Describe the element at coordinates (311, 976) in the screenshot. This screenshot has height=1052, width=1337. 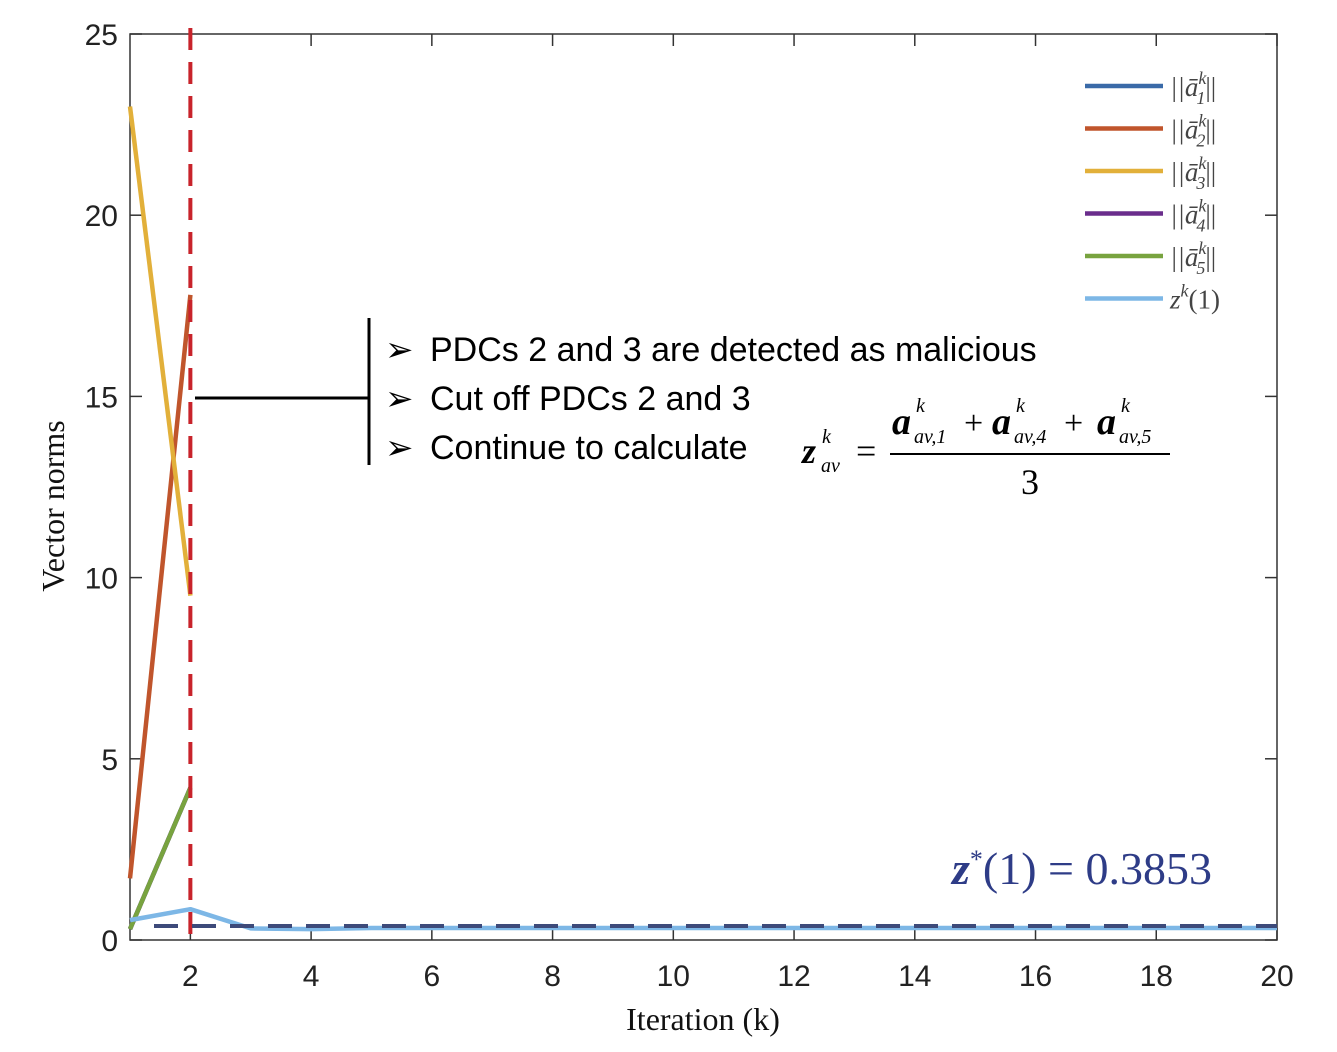
I see `x-tick-label: 4` at that location.